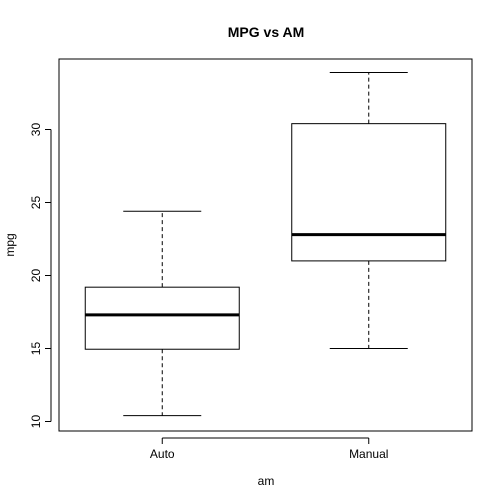 The image size is (504, 504). I want to click on y-axis: 10 15 20 25 30, so click(40, 276).